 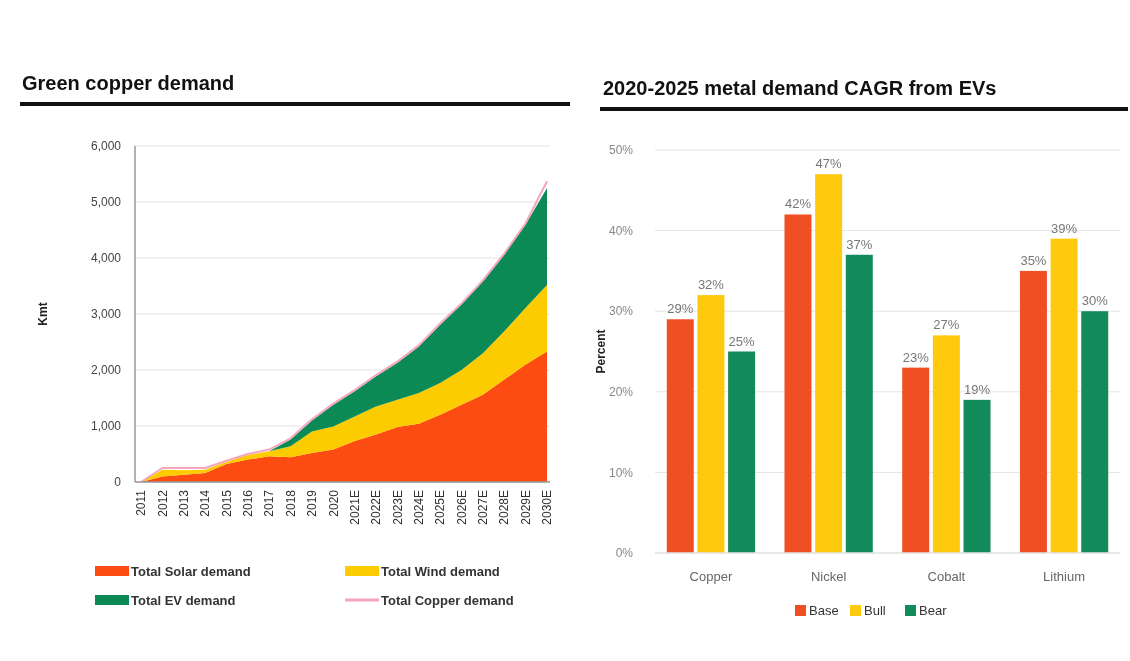 What do you see at coordinates (483, 507) in the screenshot?
I see `x-tick-label: 2027E` at bounding box center [483, 507].